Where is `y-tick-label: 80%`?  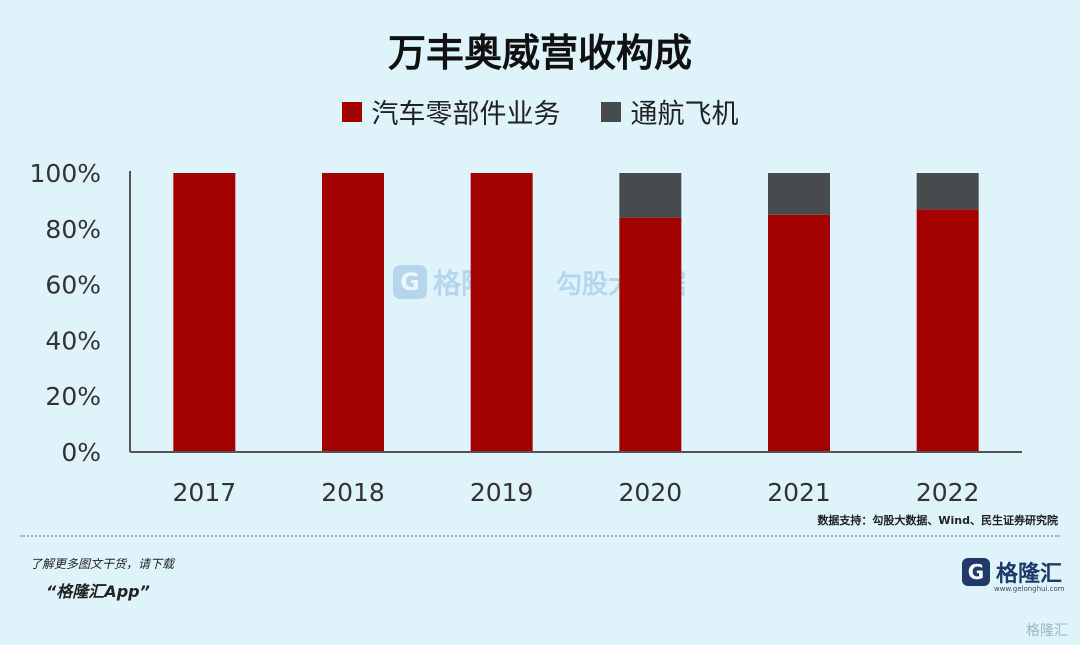 y-tick-label: 80% is located at coordinates (73, 229).